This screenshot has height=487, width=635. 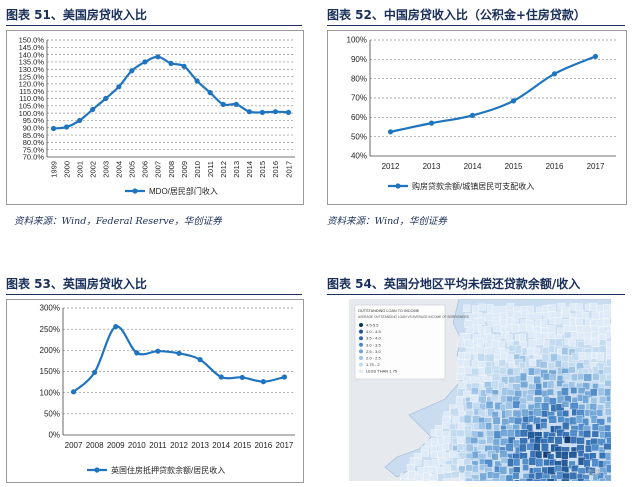 I want to click on y-tick-label: 200%, so click(x=50, y=350).